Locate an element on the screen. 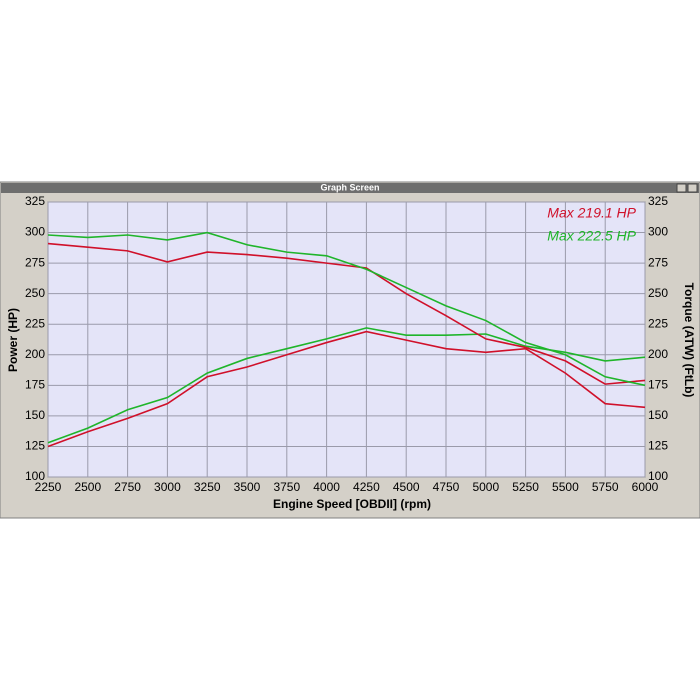 This screenshot has width=700, height=700. x-tick-label: 3500 is located at coordinates (247, 487).